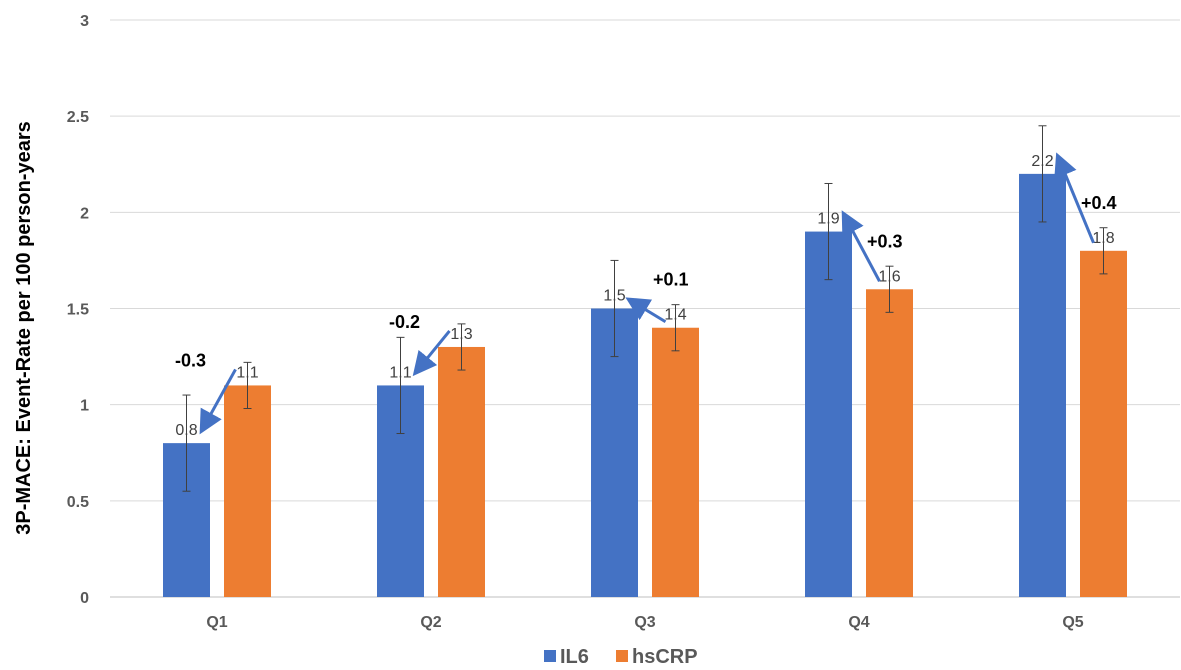 This screenshot has height=670, width=1181. I want to click on y-tick-label: 2.5, so click(78, 117).